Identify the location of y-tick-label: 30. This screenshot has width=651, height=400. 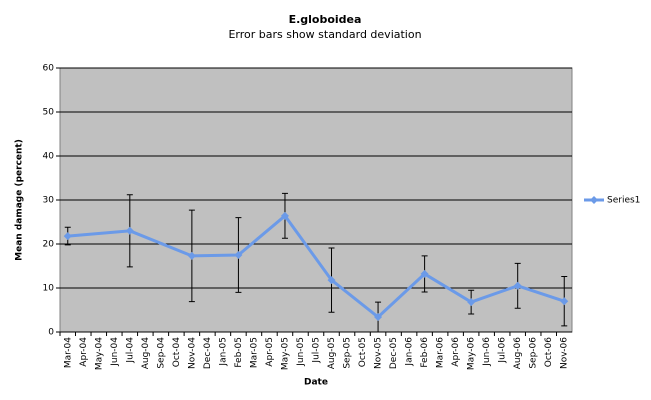
(49, 201).